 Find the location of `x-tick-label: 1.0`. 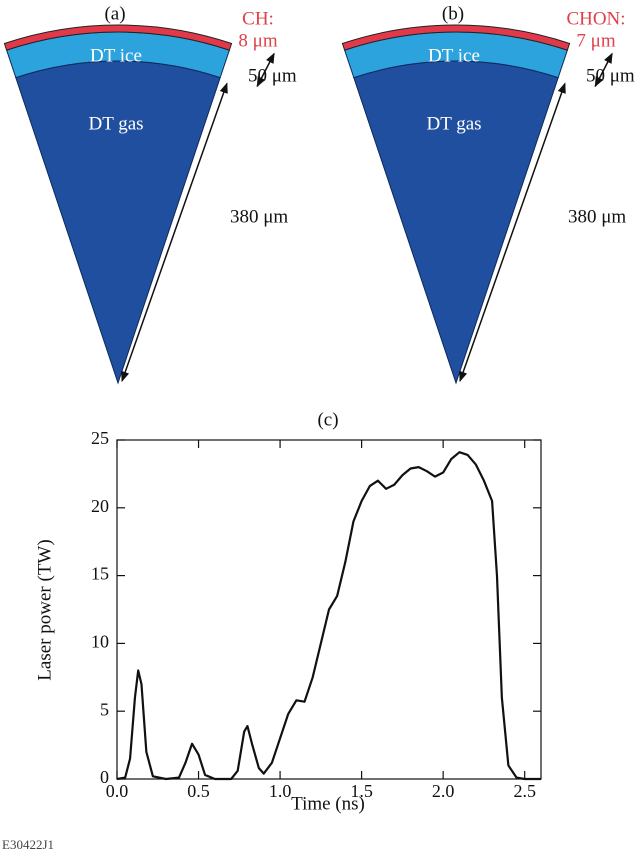

x-tick-label: 1.0 is located at coordinates (280, 791).